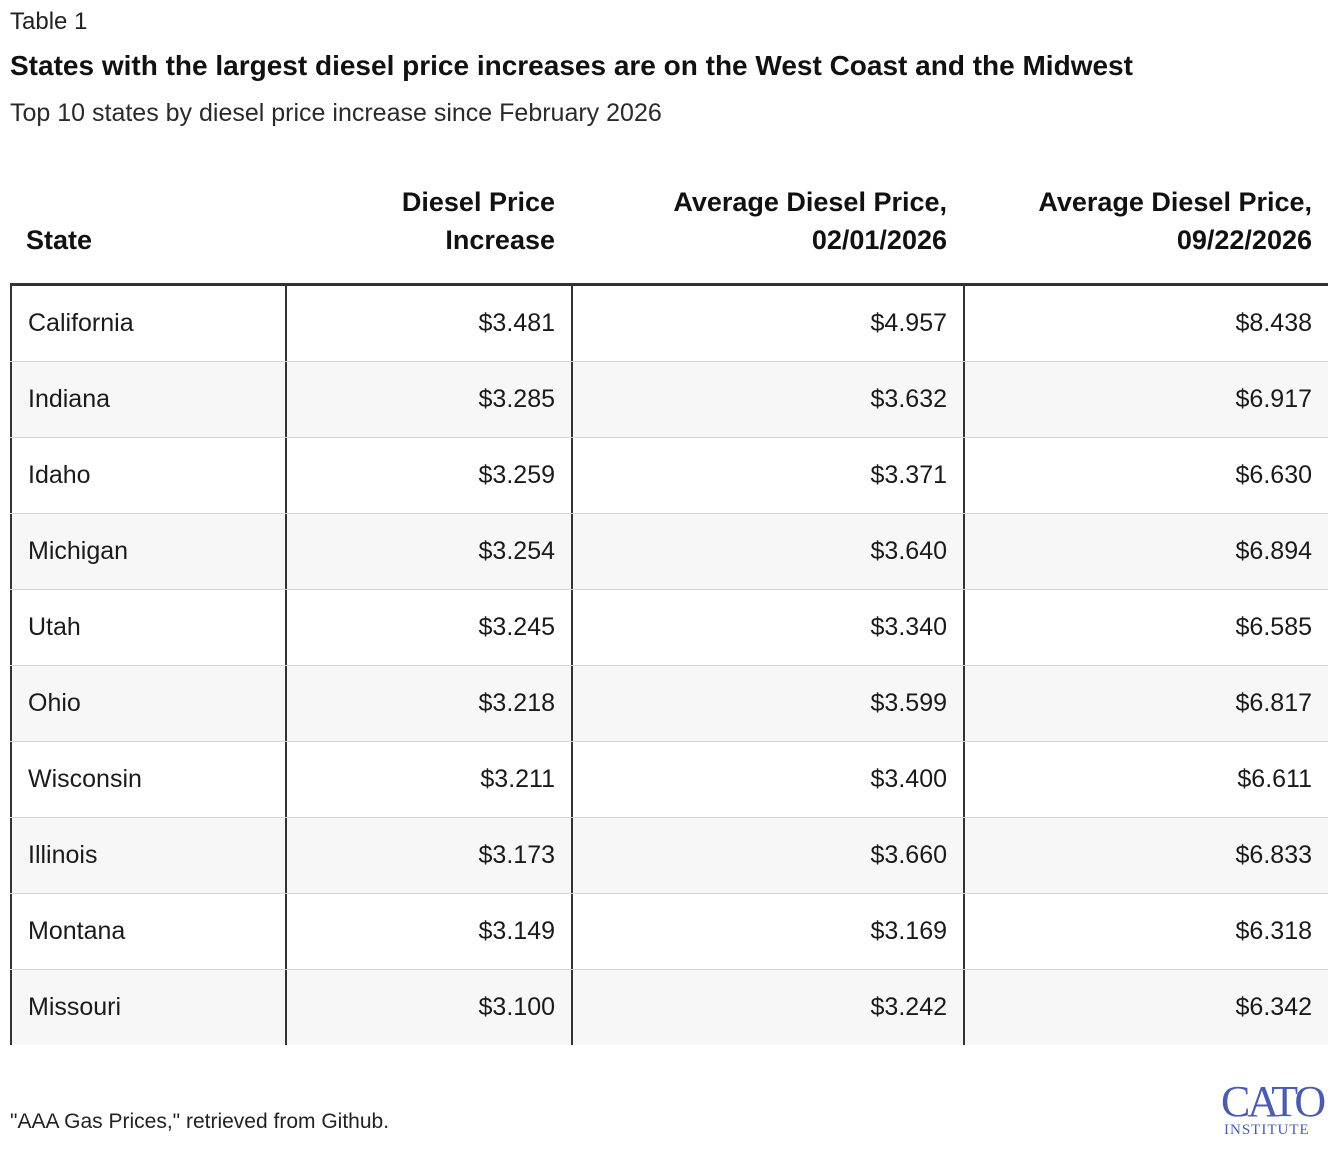 This screenshot has height=1152, width=1338. What do you see at coordinates (767, 703) in the screenshot?
I see `cell-price-feb: $3.599` at bounding box center [767, 703].